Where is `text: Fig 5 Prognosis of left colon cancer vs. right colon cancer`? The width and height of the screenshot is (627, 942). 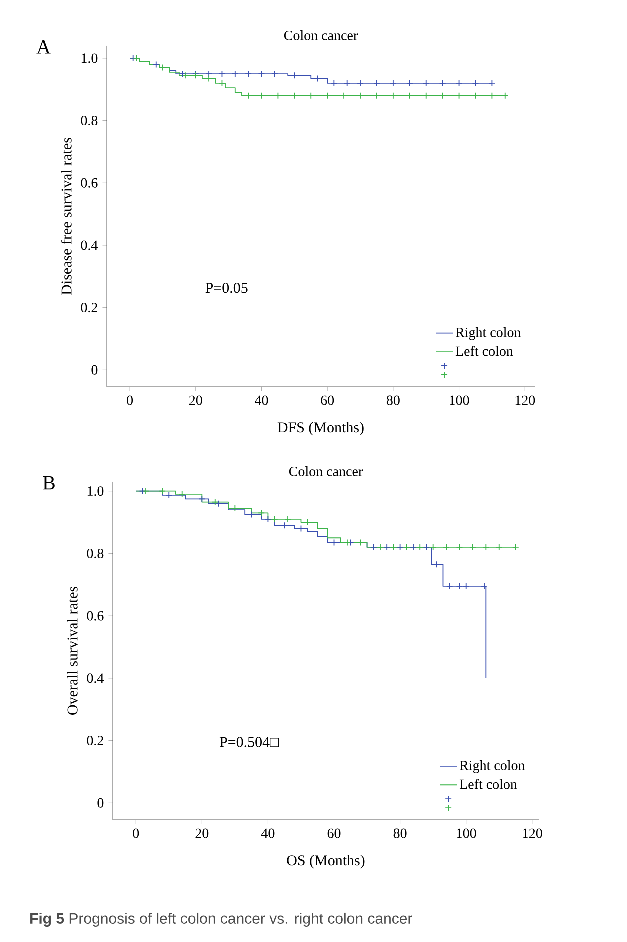 text: Fig 5 Prognosis of left colon cancer vs. right colon cancer is located at coordinates (221, 920).